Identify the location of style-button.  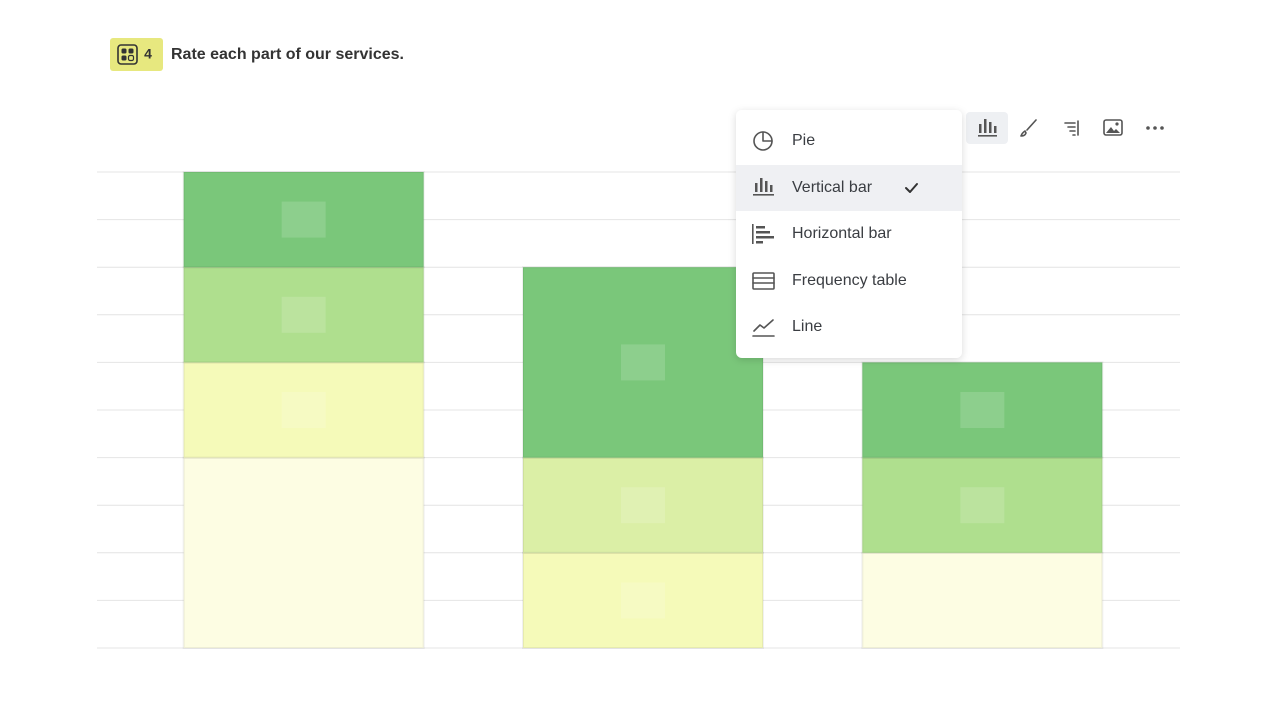
(1028, 128).